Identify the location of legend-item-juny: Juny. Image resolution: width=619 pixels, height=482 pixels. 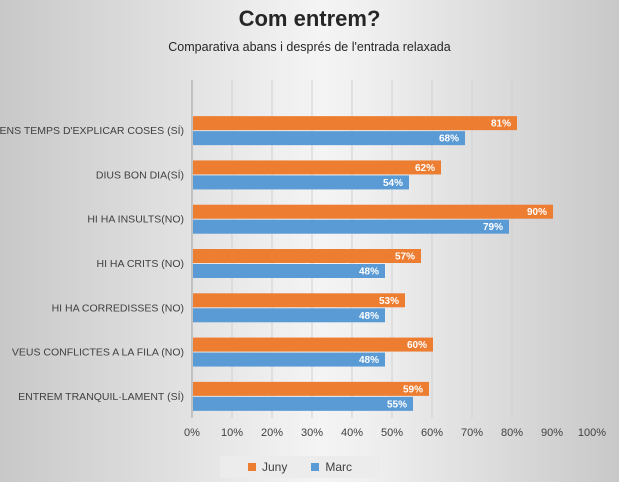
(267, 467).